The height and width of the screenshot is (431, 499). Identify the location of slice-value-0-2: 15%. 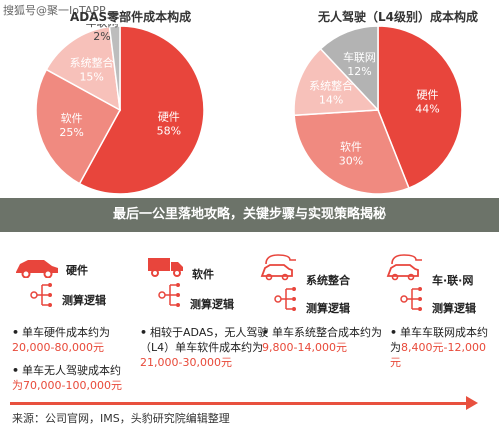
(91, 76).